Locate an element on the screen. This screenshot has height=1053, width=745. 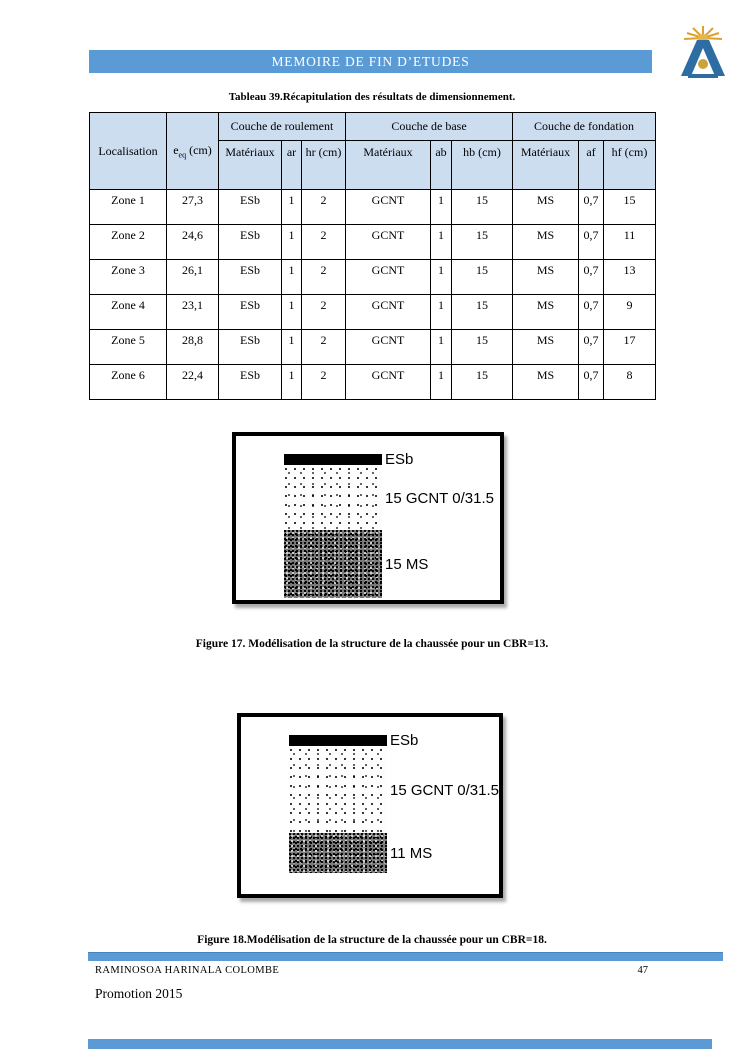
school-emblem-svg is located at coordinates (703, 52).